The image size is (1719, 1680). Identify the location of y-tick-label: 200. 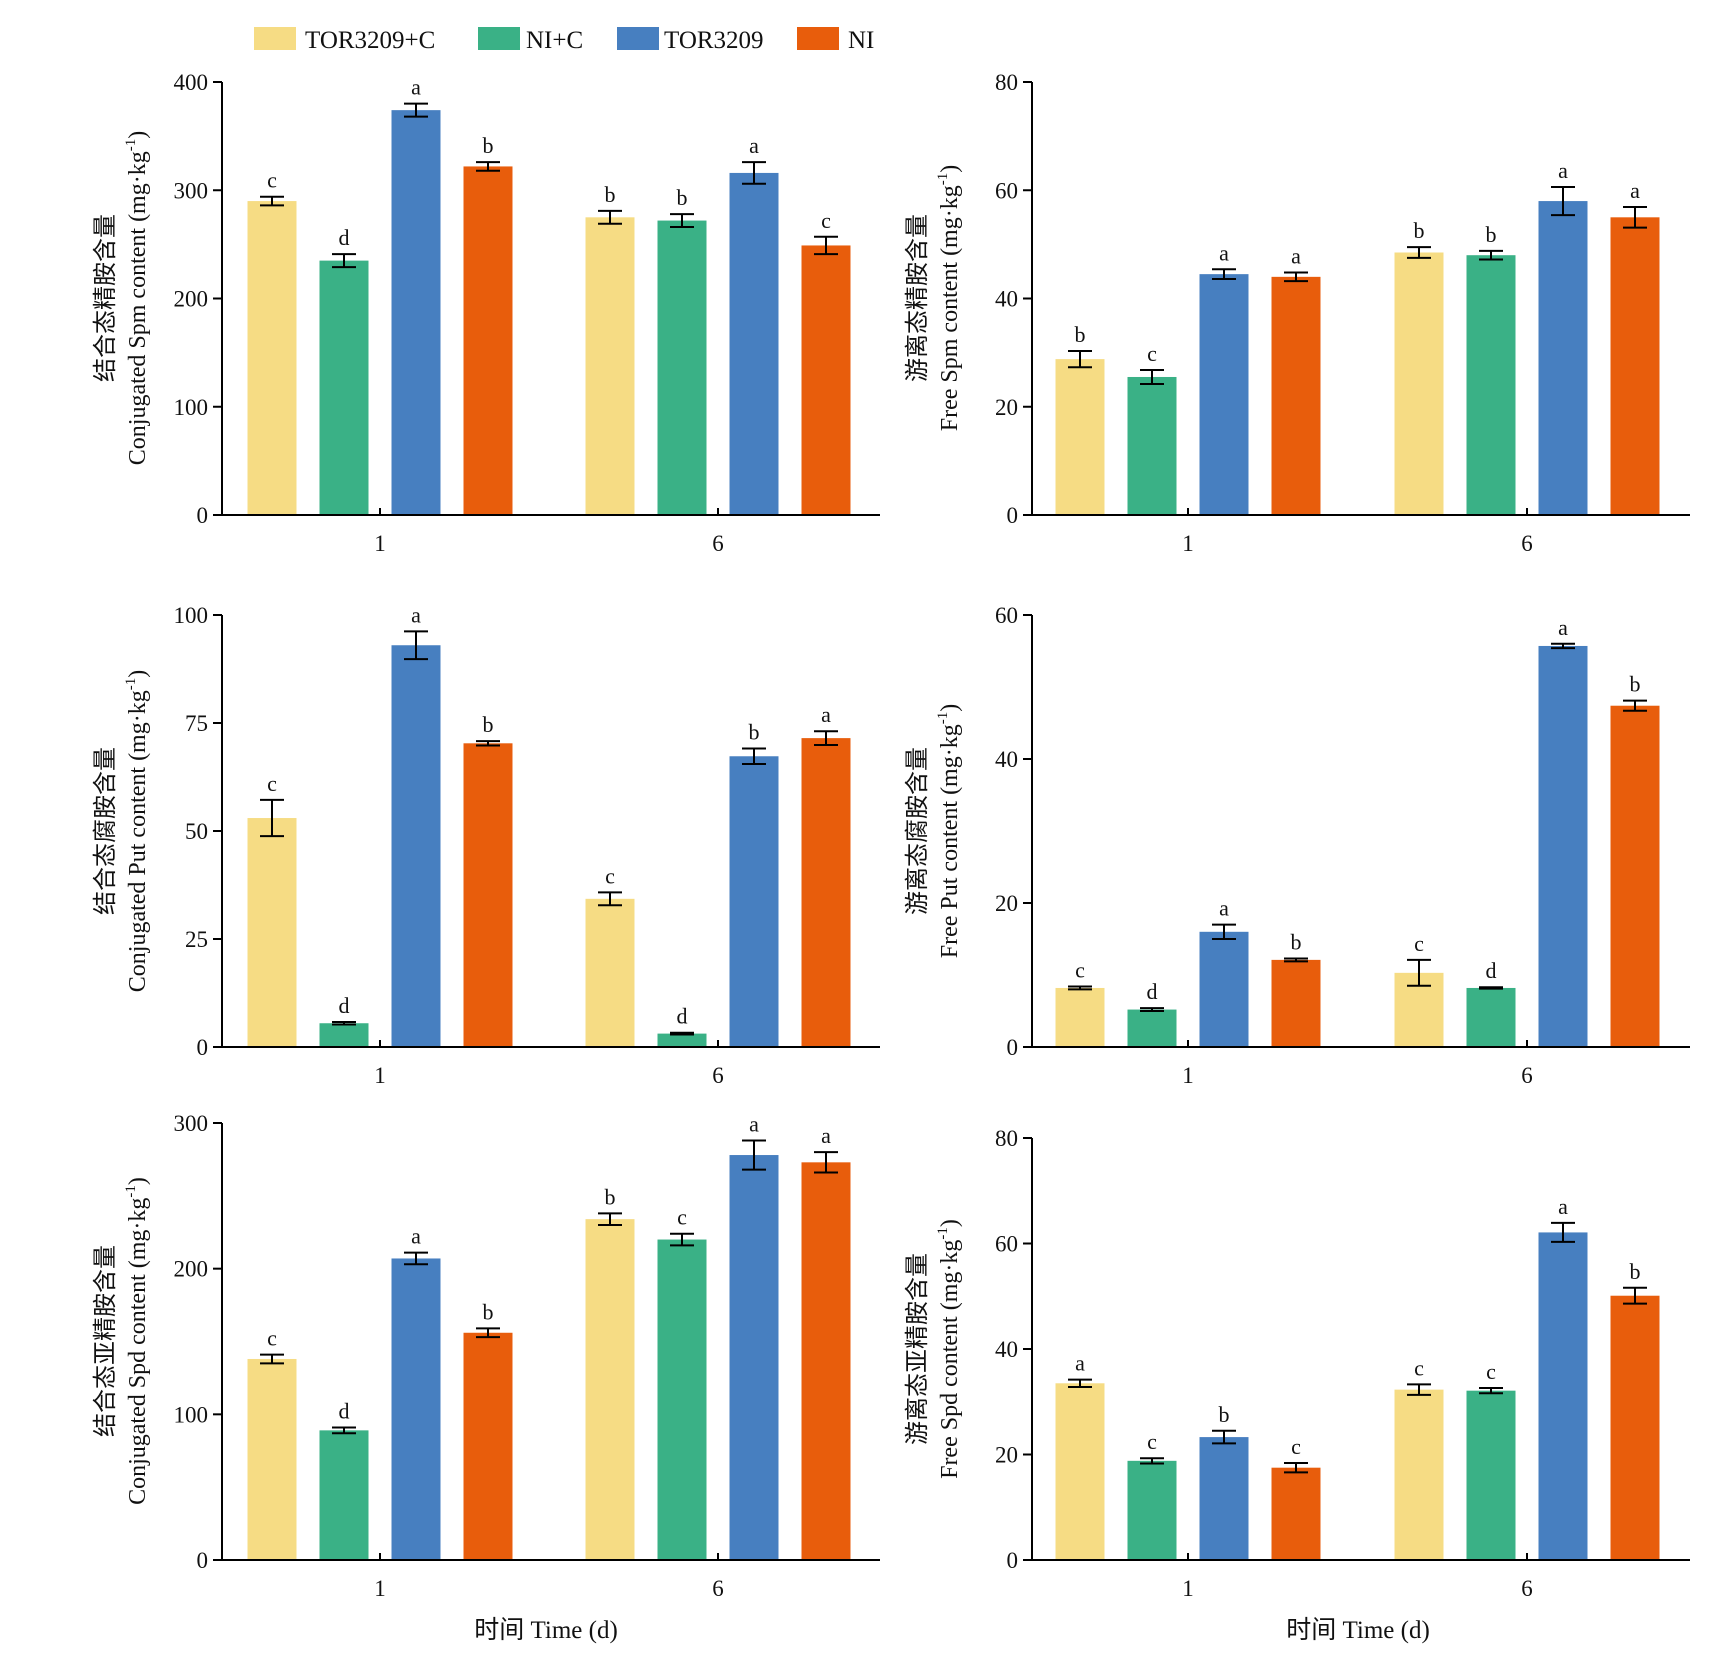
(191, 299).